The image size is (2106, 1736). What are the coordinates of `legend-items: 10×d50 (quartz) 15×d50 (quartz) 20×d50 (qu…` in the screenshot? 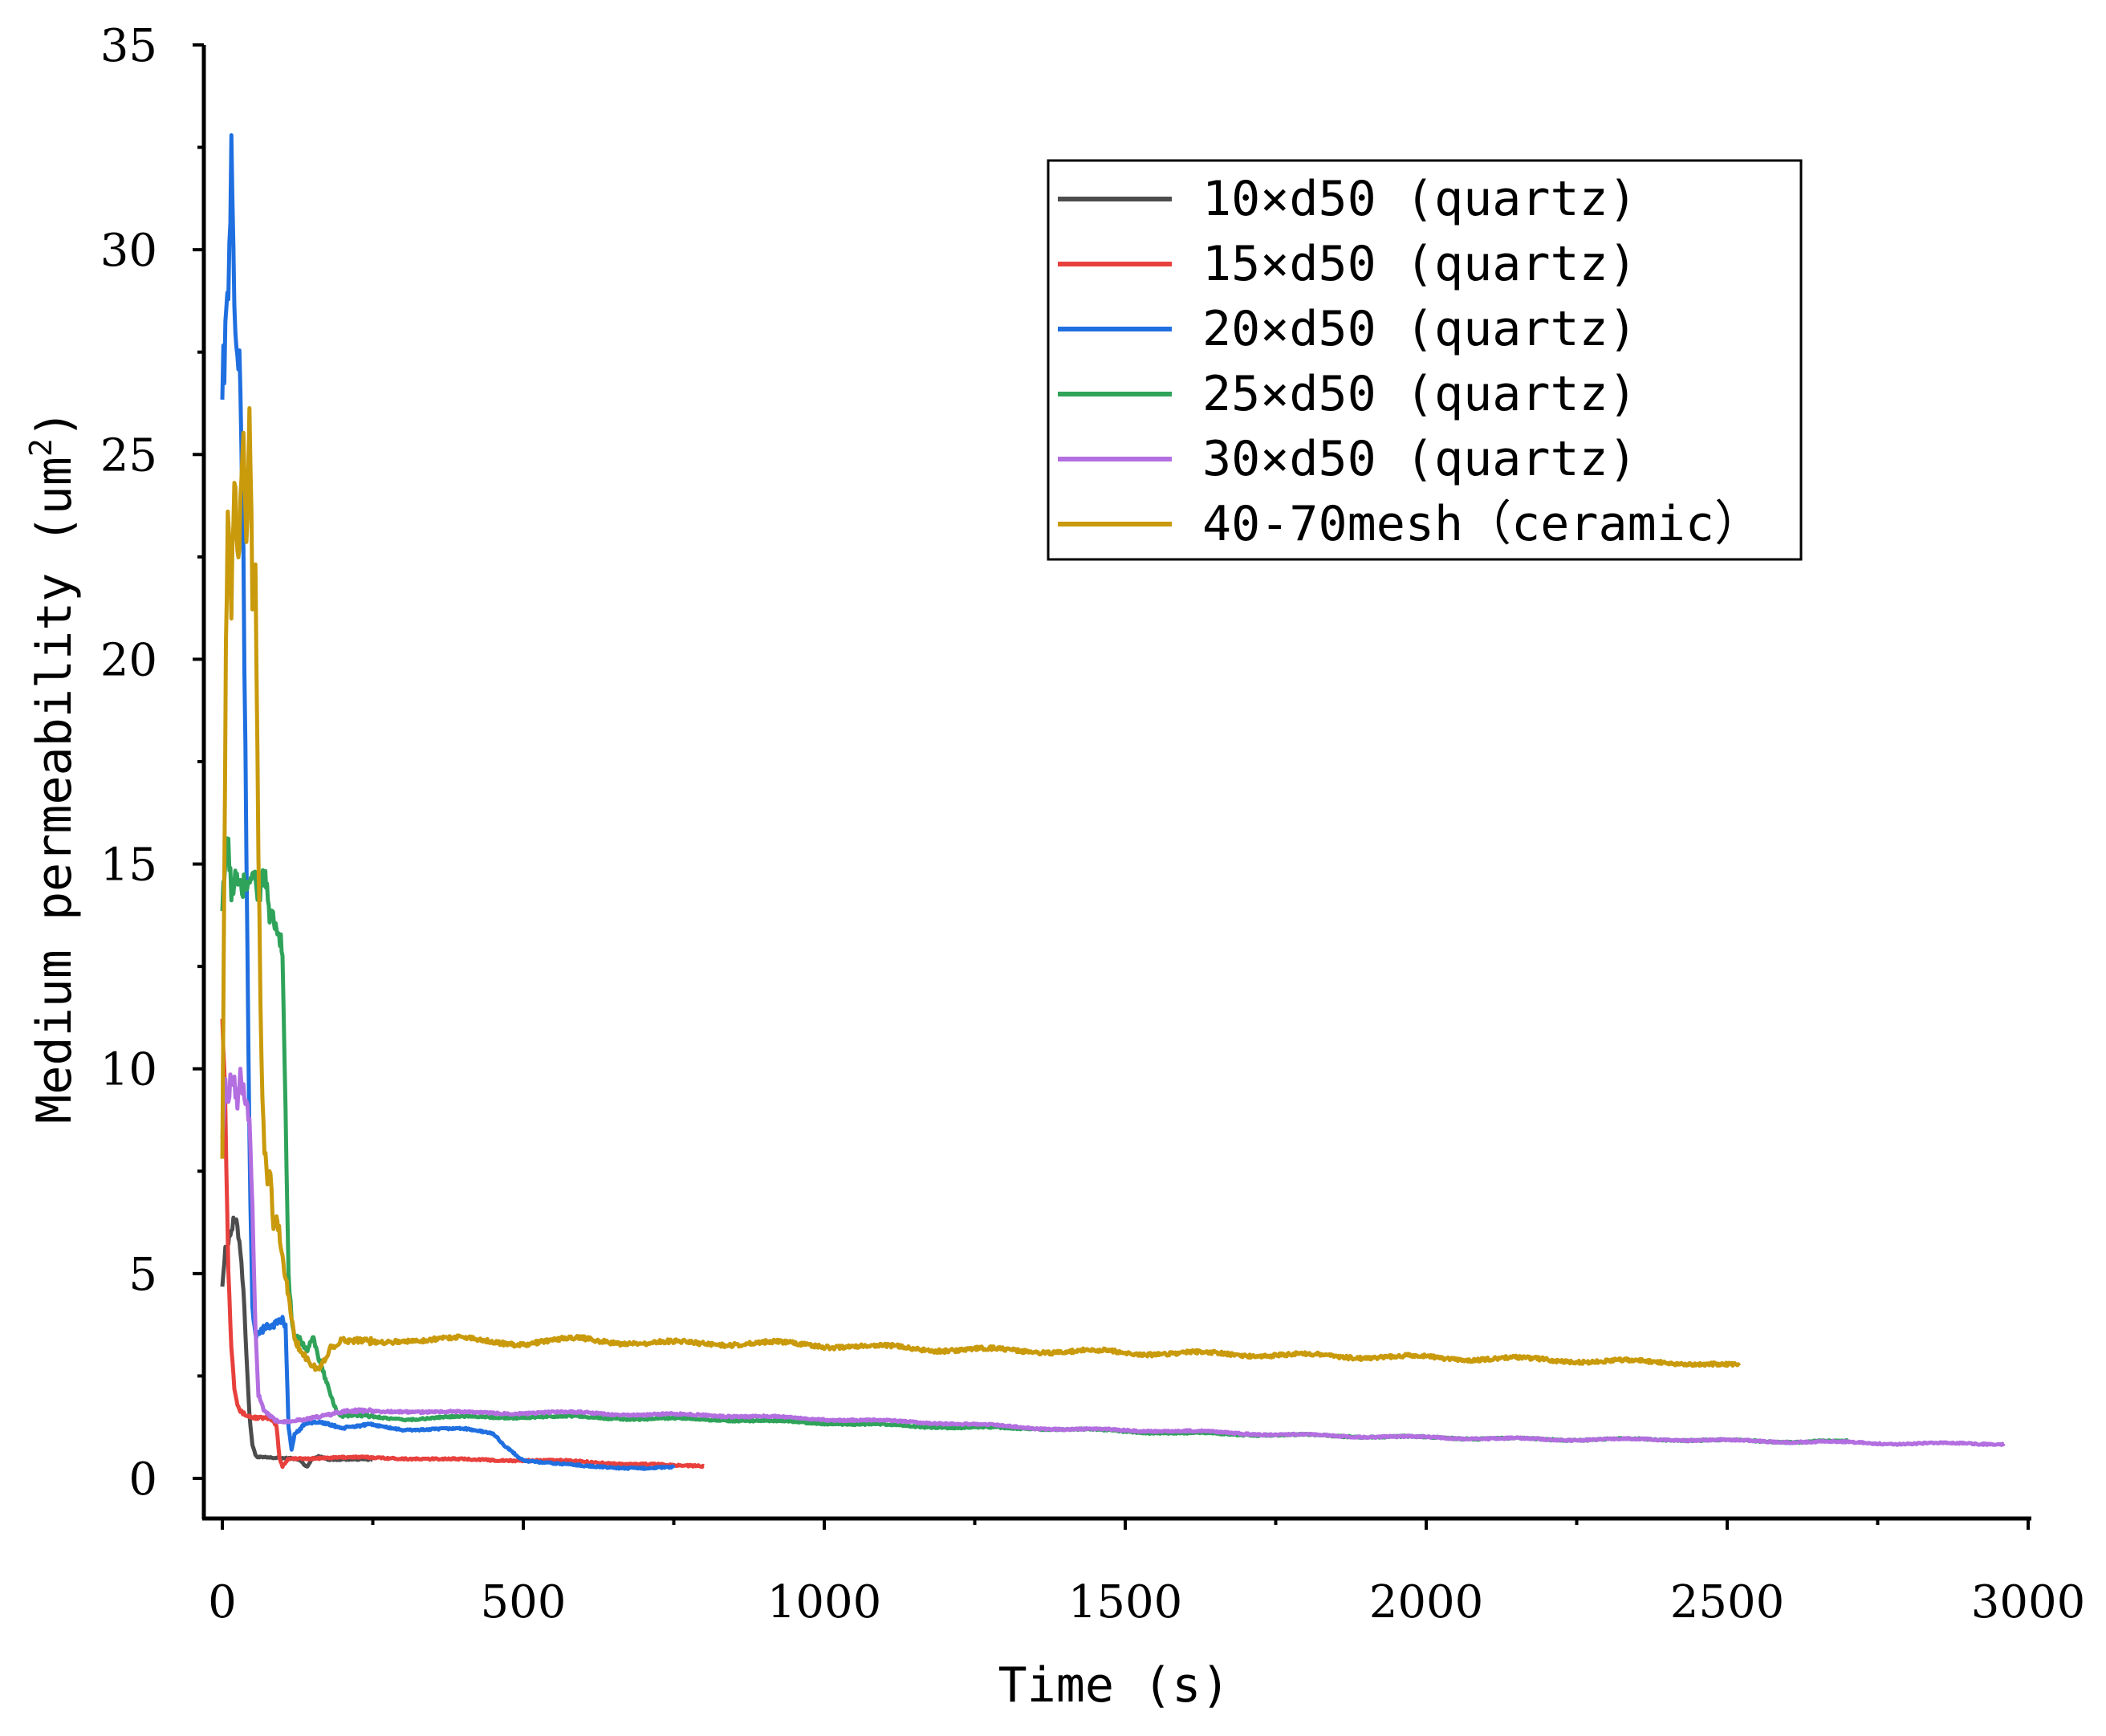 It's located at (1410, 361).